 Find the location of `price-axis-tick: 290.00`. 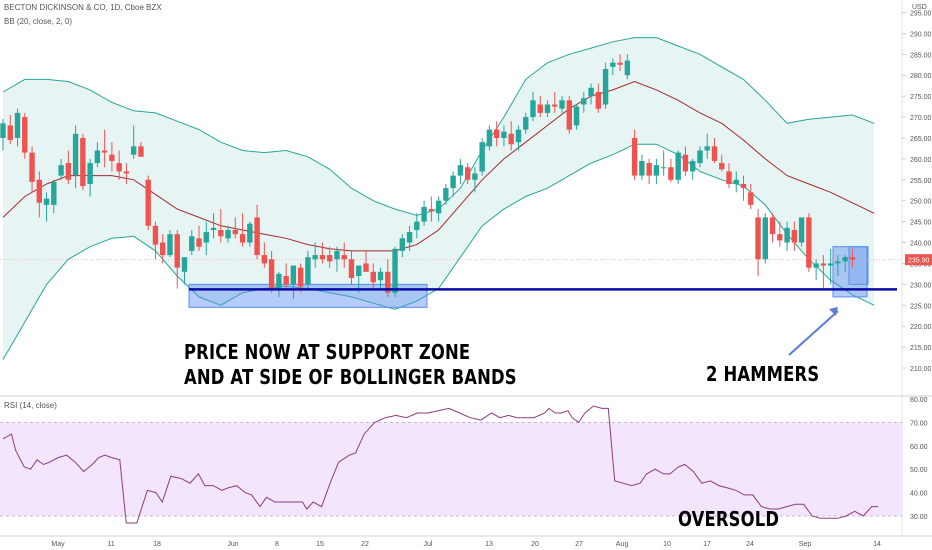

price-axis-tick: 290.00 is located at coordinates (921, 34).